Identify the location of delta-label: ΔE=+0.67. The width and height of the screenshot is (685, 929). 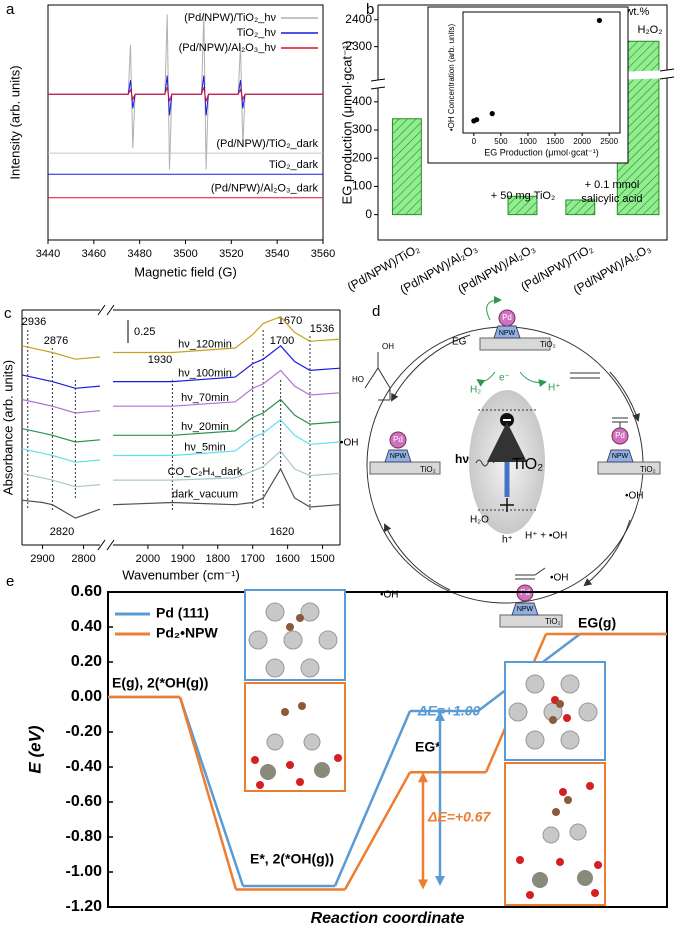
(459, 817).